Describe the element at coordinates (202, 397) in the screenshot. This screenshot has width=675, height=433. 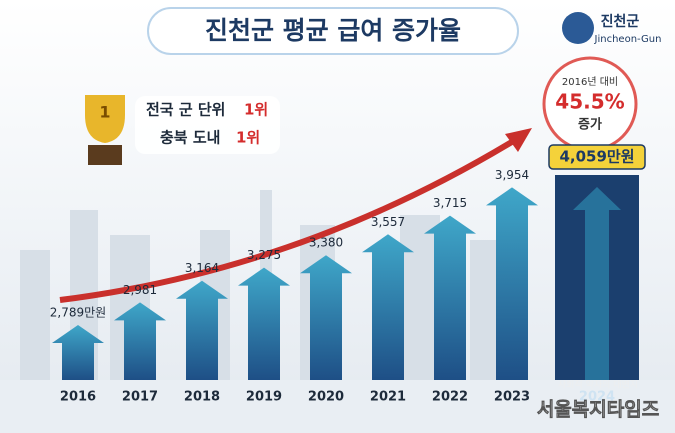
I see `x-tick-label: 2018` at that location.